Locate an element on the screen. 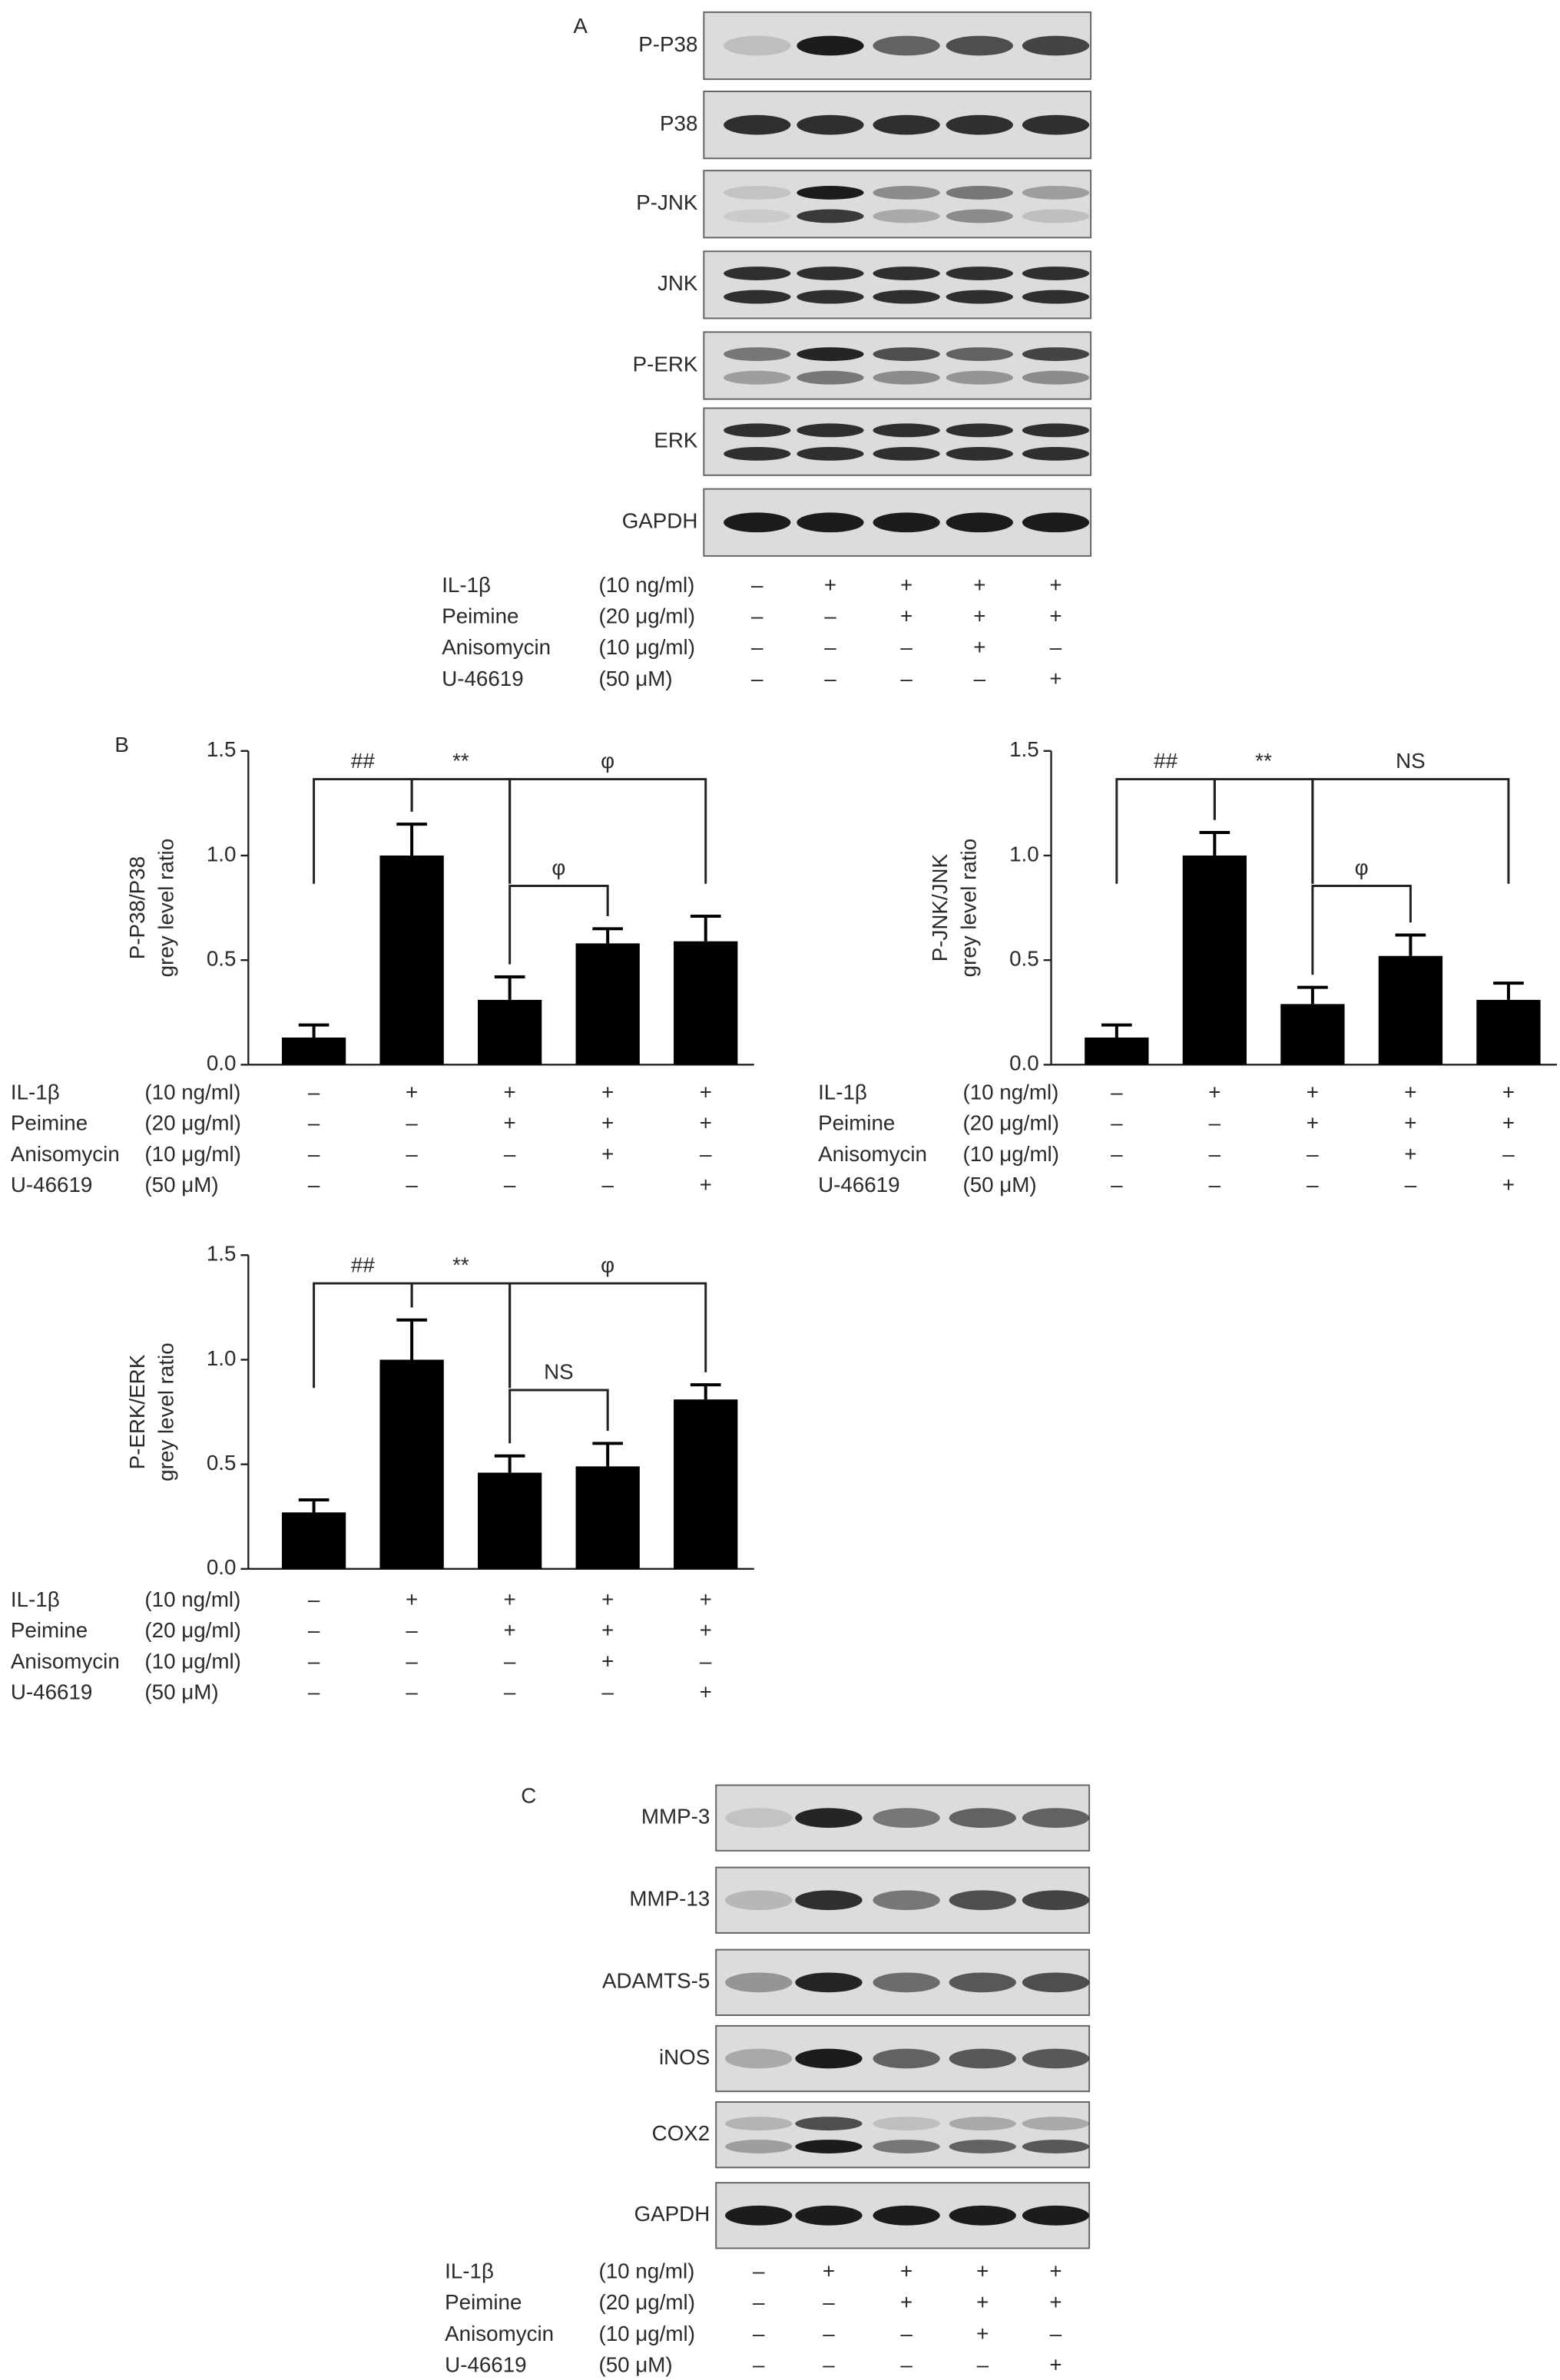  blot-frame is located at coordinates (898, 204).